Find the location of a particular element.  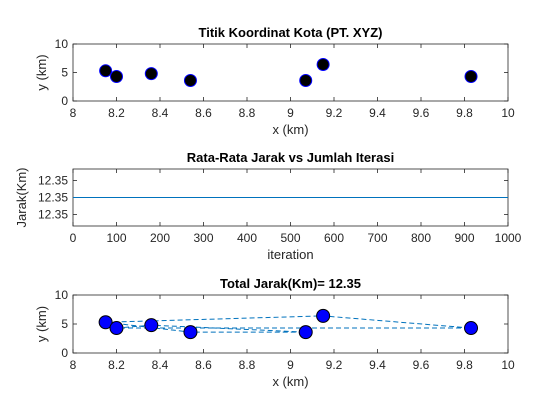

x-tick-label: 300 is located at coordinates (203, 238).